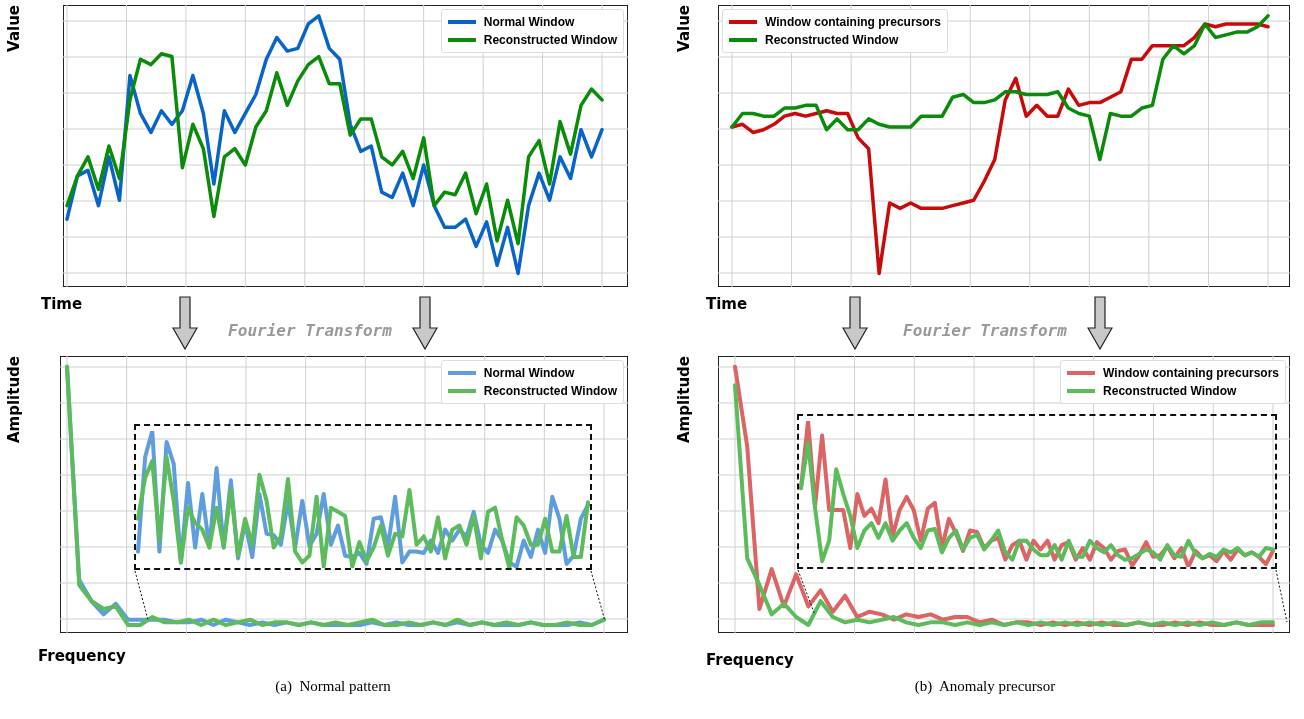  What do you see at coordinates (333, 686) in the screenshot?
I see `text: (a) Normal pattern` at bounding box center [333, 686].